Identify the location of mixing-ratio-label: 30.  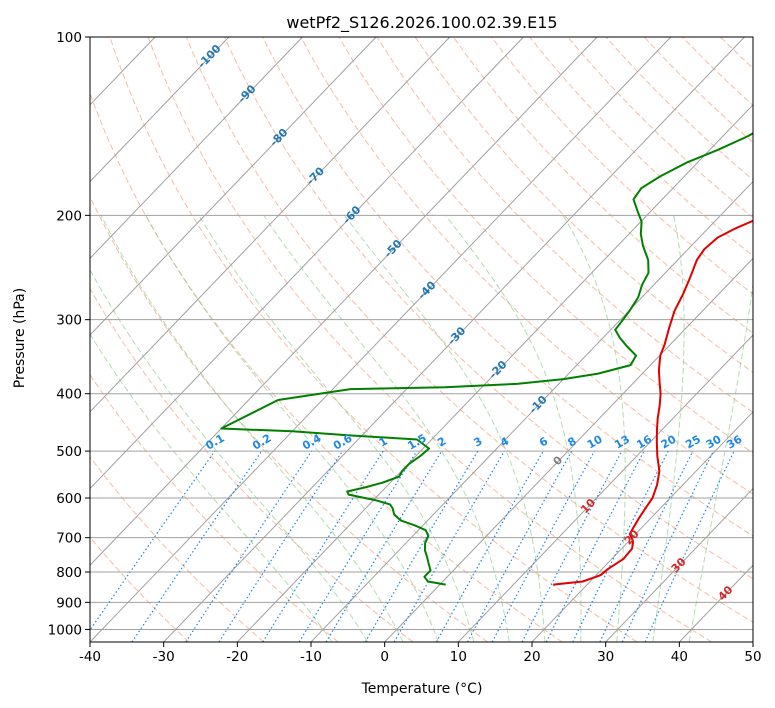
(714, 441).